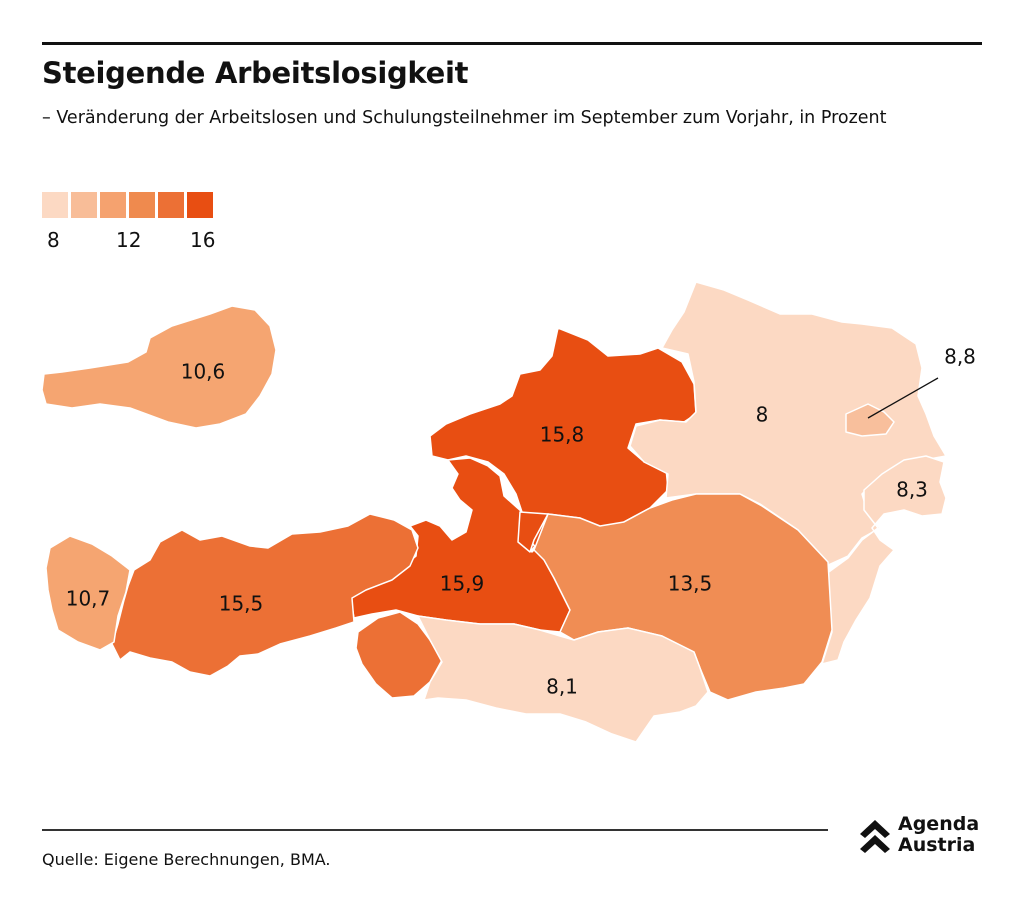  Describe the element at coordinates (512, 43) in the screenshot. I see `top-rule` at that location.